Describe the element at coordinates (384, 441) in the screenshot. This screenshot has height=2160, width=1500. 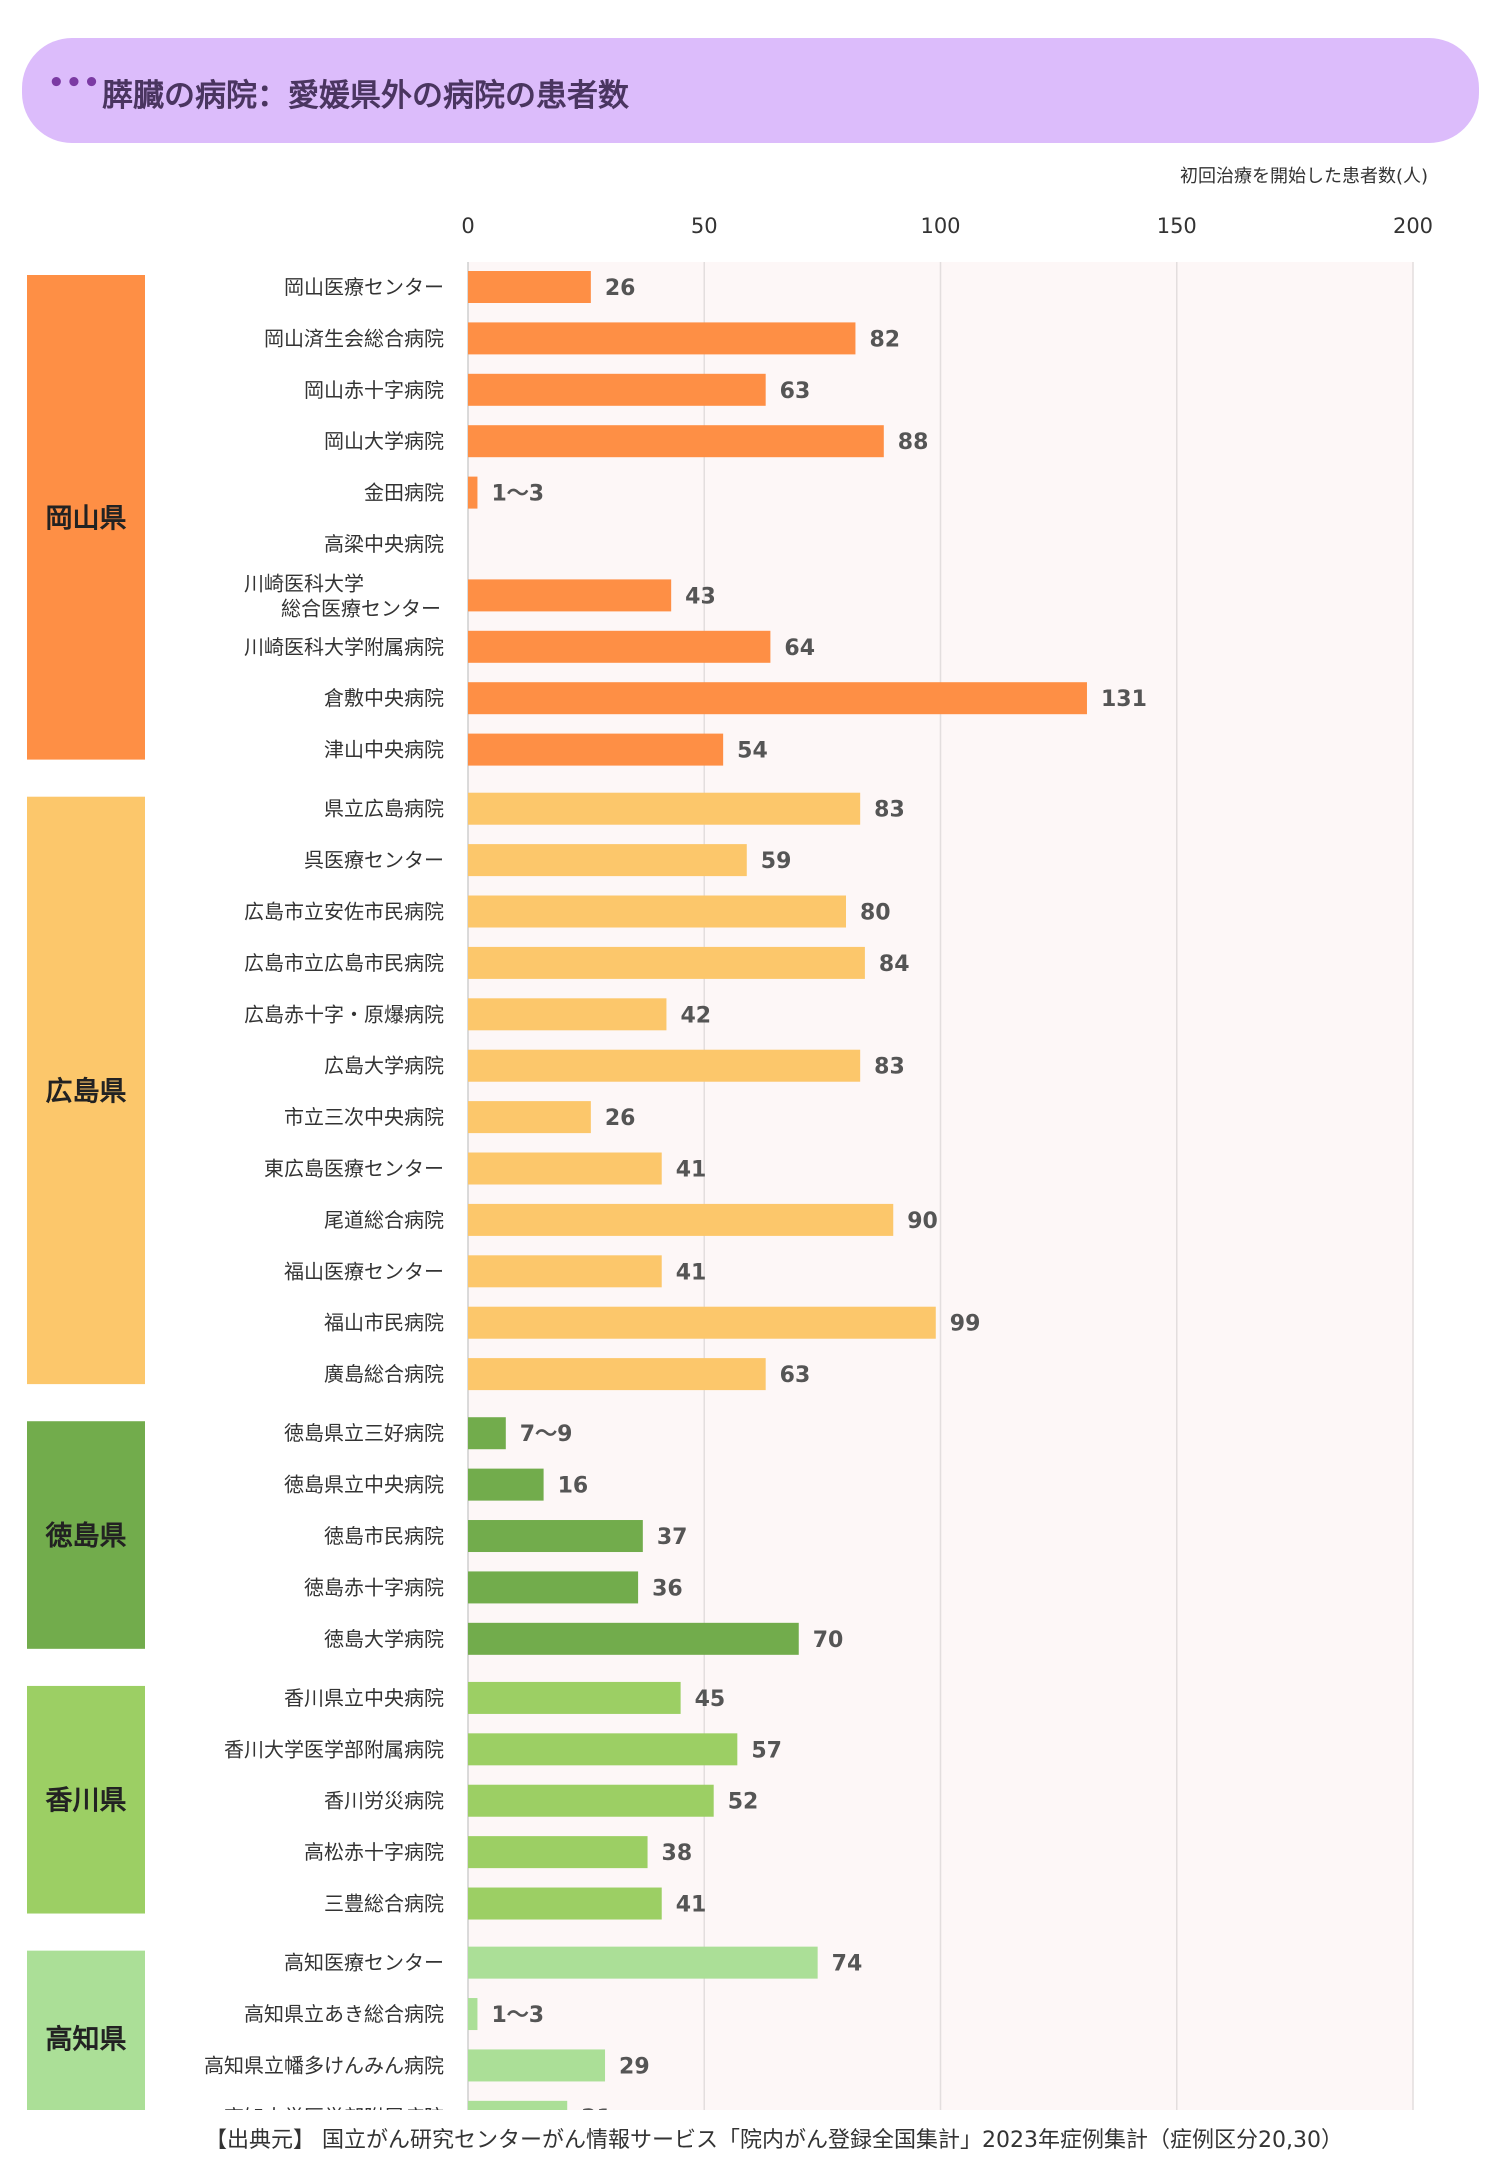
I see `category-label: 岡山大学病院` at that location.